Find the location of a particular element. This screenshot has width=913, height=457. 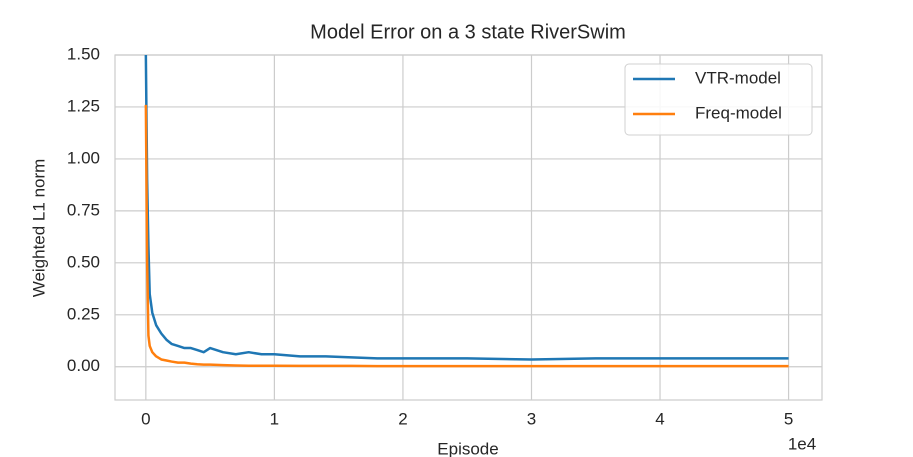

y-tick-label: 1.25 is located at coordinates (83, 105).